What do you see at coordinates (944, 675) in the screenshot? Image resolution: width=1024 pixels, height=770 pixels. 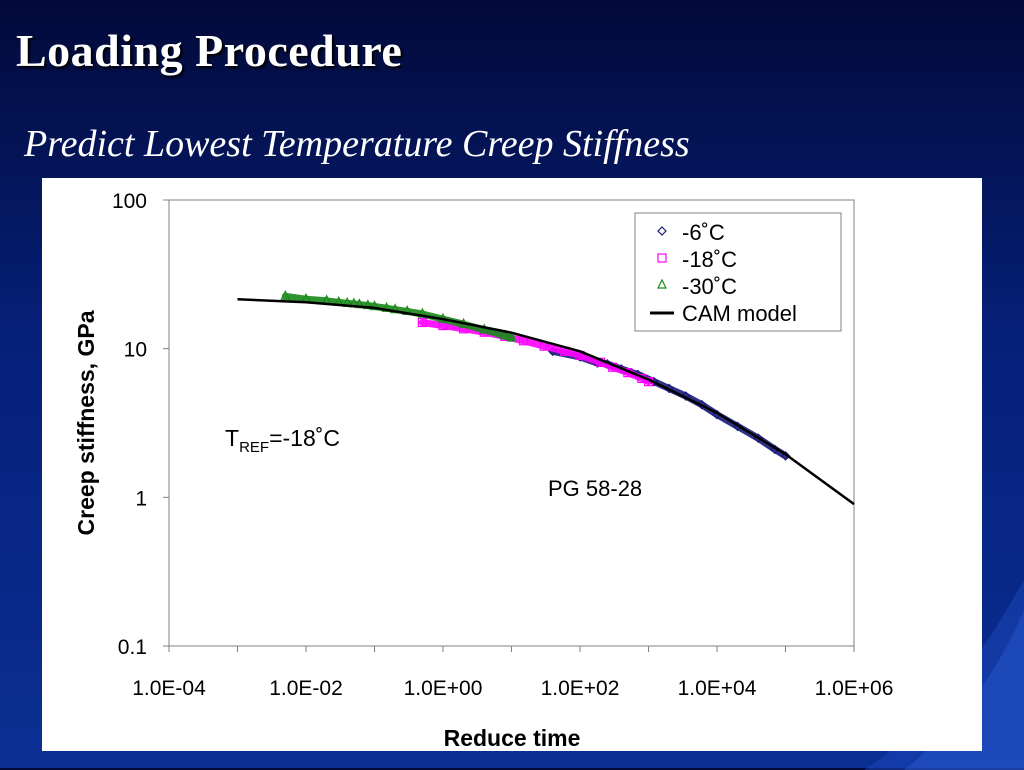 I see `decorative-swoosh` at bounding box center [944, 675].